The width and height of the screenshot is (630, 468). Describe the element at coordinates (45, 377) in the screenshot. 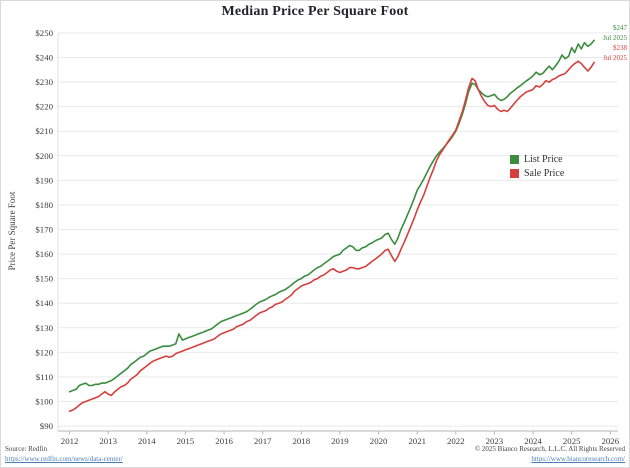

I see `y-tick-label: $110` at that location.